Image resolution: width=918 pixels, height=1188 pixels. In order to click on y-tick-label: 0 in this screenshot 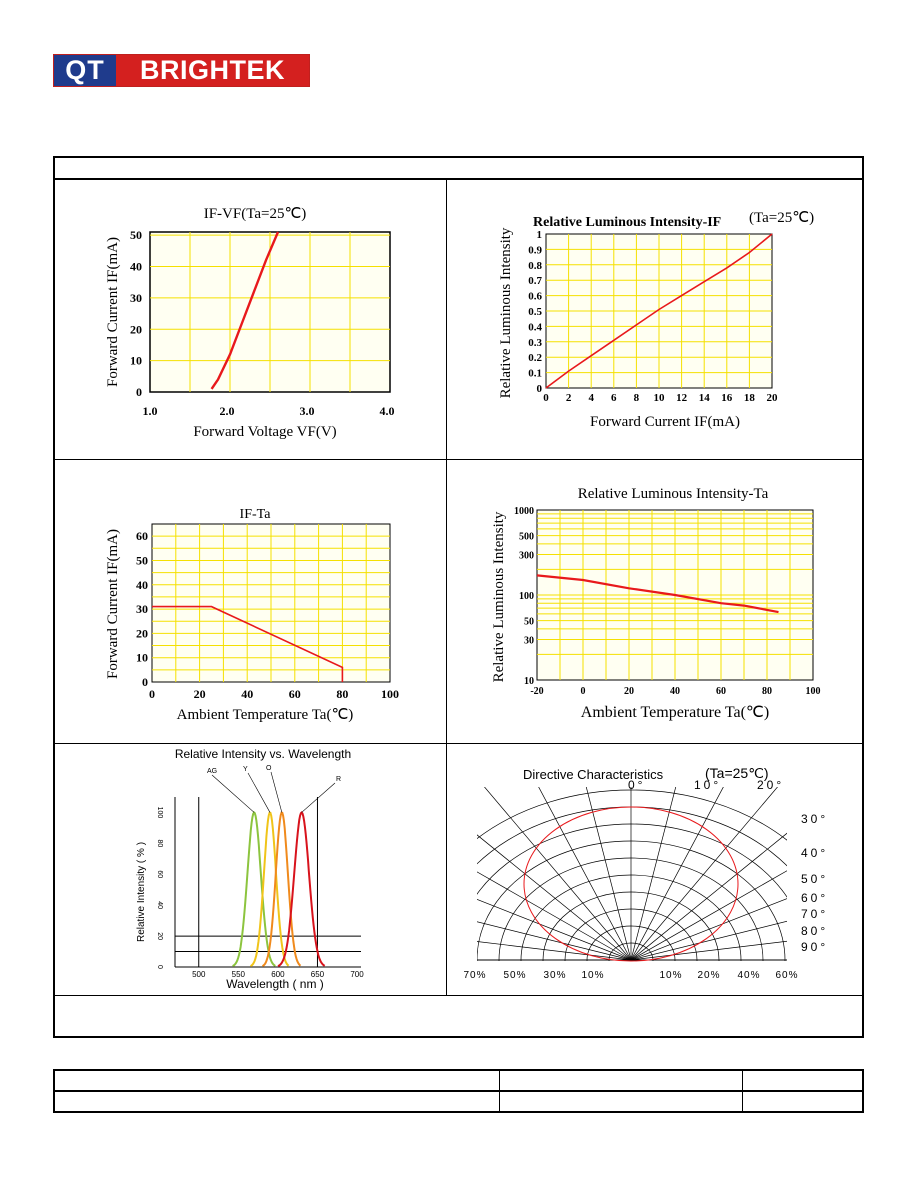, I will do `click(145, 682)`.